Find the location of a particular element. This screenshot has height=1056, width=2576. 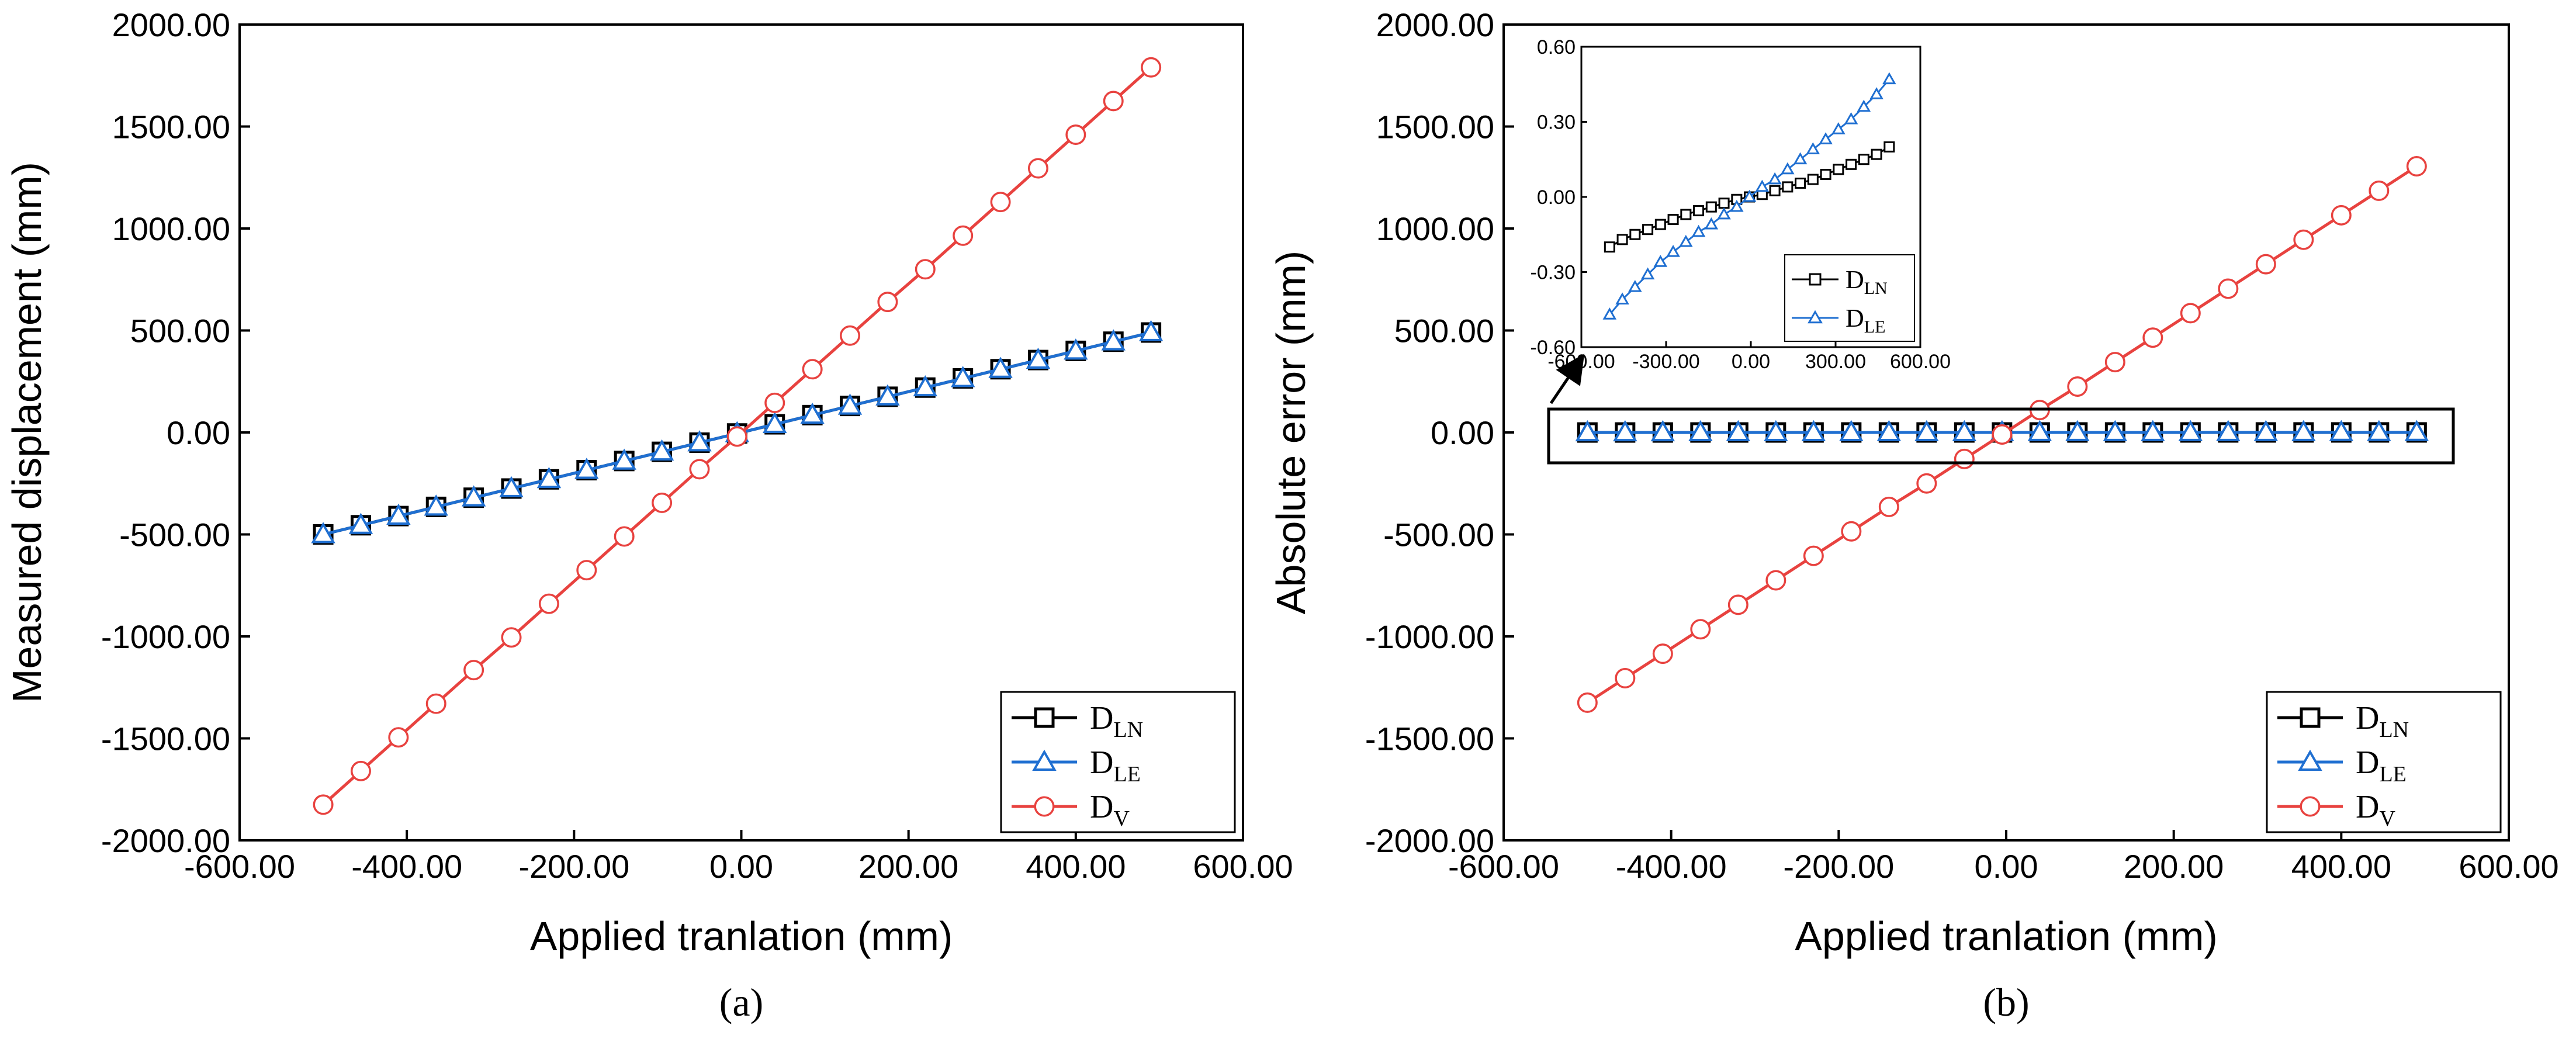

inset-legend: DLN DLE is located at coordinates (1850, 298).